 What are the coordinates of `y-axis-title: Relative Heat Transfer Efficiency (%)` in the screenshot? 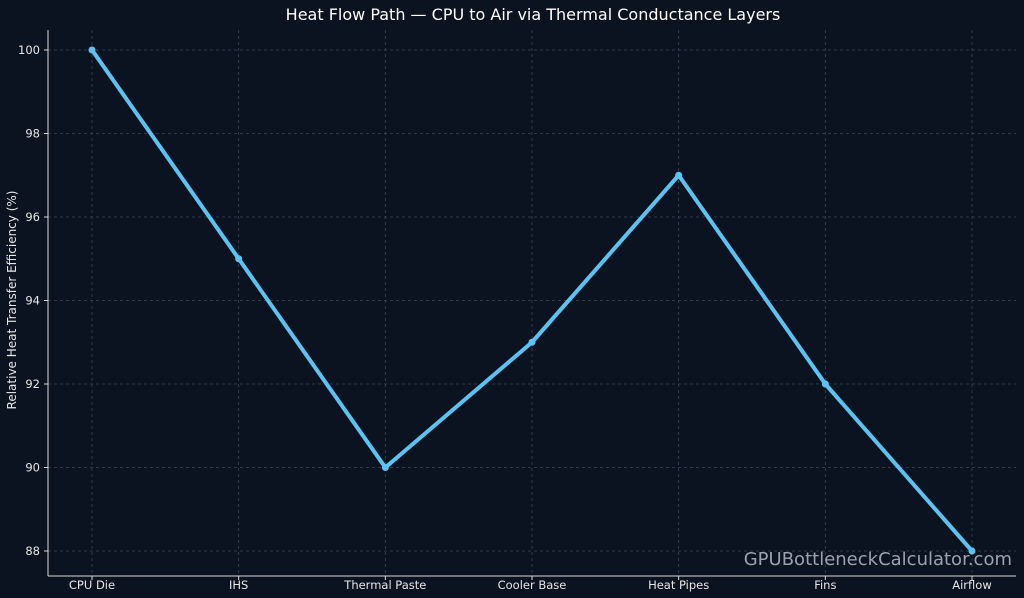 It's located at (12, 300).